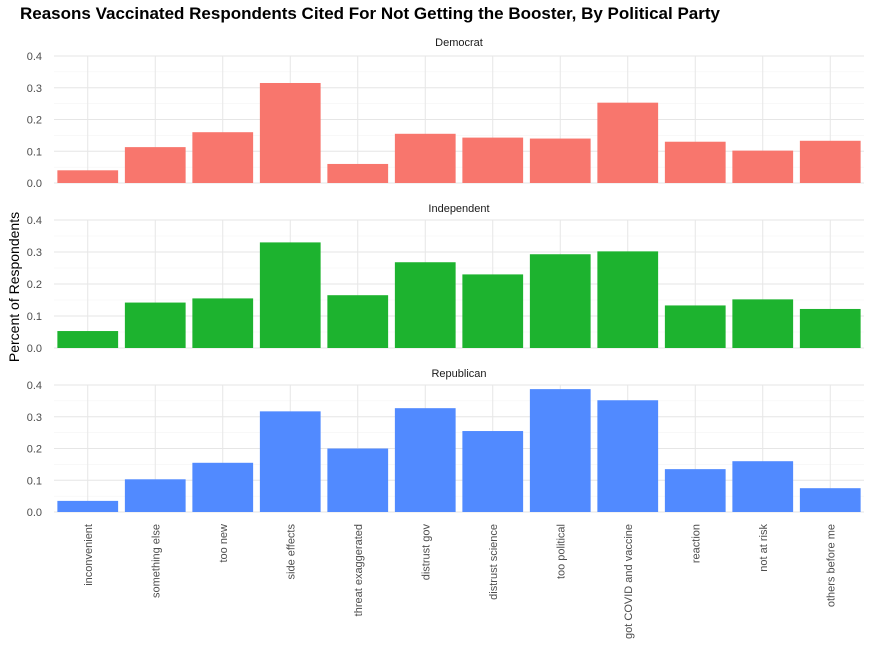 The height and width of the screenshot is (672, 874). What do you see at coordinates (359, 570) in the screenshot?
I see `x-tick-label: threat exaggerated` at bounding box center [359, 570].